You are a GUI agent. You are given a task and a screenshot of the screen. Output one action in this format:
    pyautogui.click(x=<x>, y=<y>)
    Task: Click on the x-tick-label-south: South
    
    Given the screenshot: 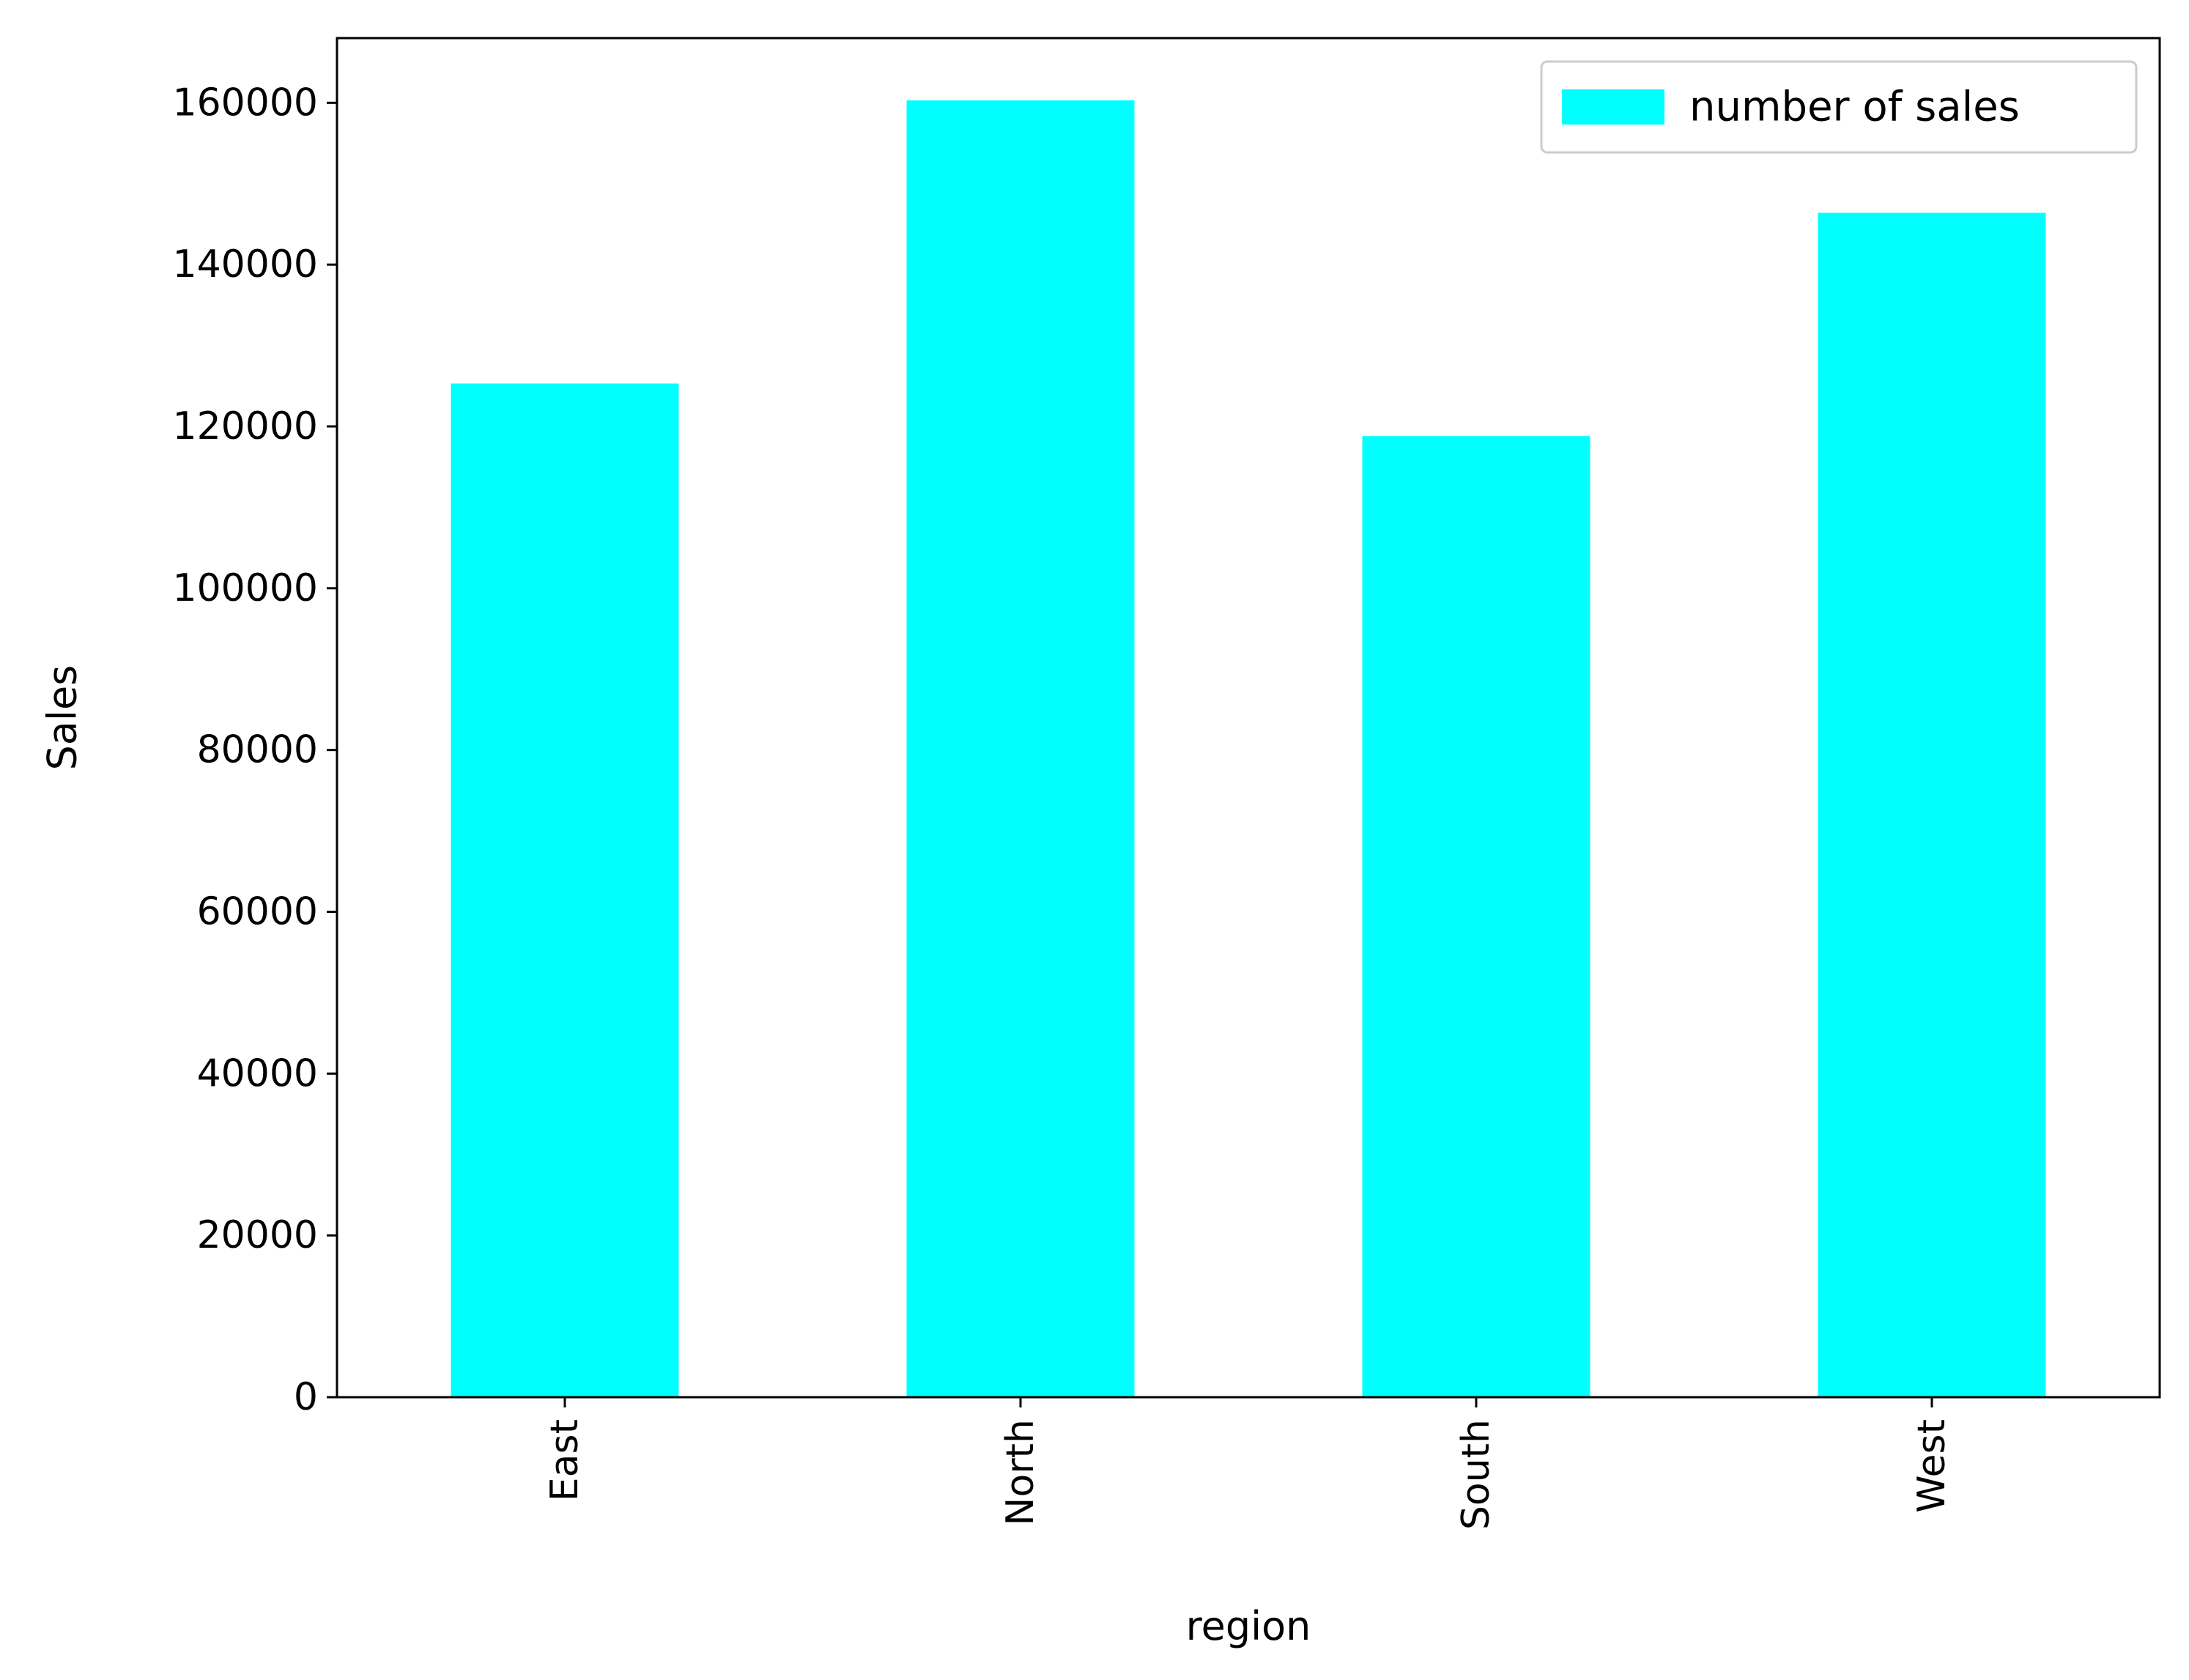 What is the action you would take?
    pyautogui.click(x=1476, y=1474)
    